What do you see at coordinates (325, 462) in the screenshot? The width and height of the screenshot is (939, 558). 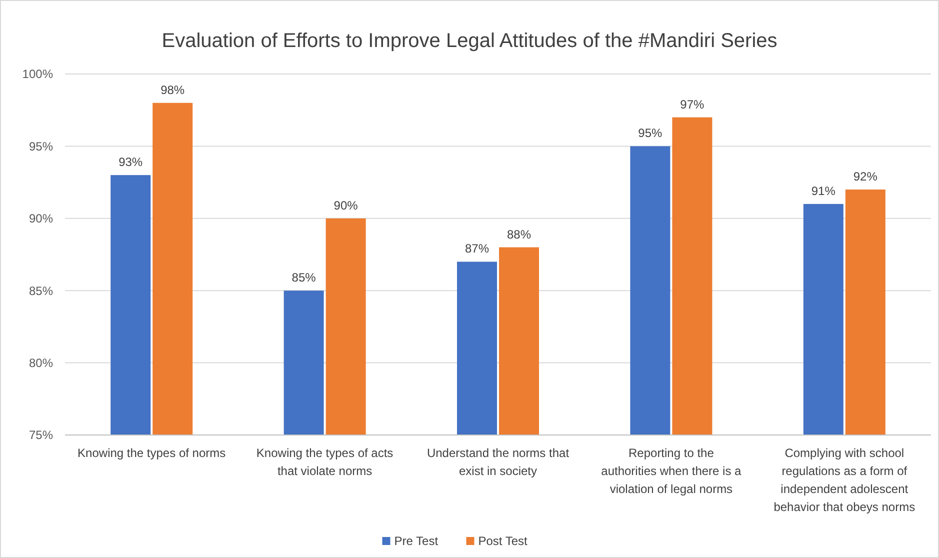 I see `x-tick-label: Knowing the types of acts that violate norms` at bounding box center [325, 462].